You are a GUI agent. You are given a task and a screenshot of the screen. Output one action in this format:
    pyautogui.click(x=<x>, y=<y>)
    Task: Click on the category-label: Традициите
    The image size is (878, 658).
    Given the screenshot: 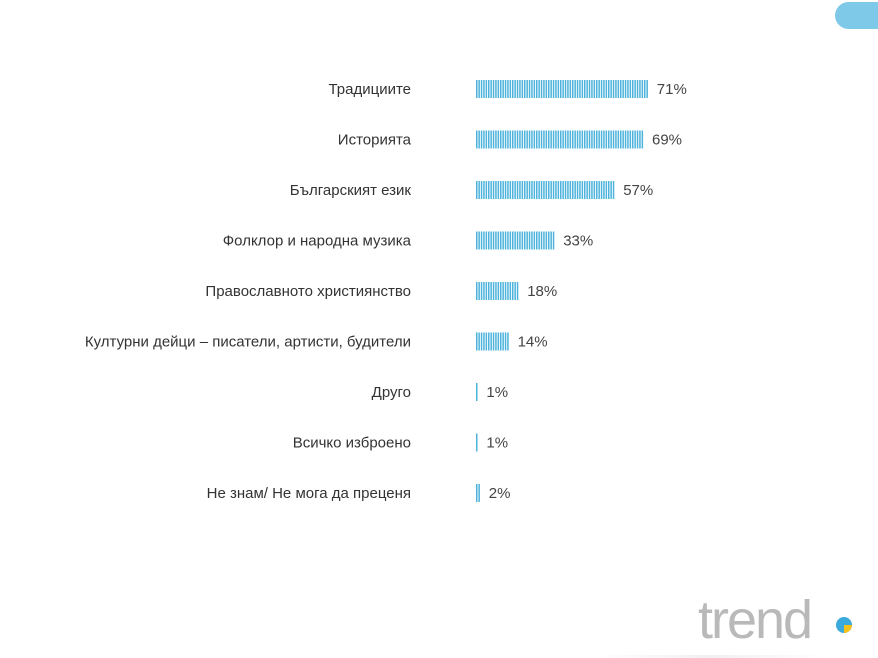 What is the action you would take?
    pyautogui.click(x=369, y=89)
    